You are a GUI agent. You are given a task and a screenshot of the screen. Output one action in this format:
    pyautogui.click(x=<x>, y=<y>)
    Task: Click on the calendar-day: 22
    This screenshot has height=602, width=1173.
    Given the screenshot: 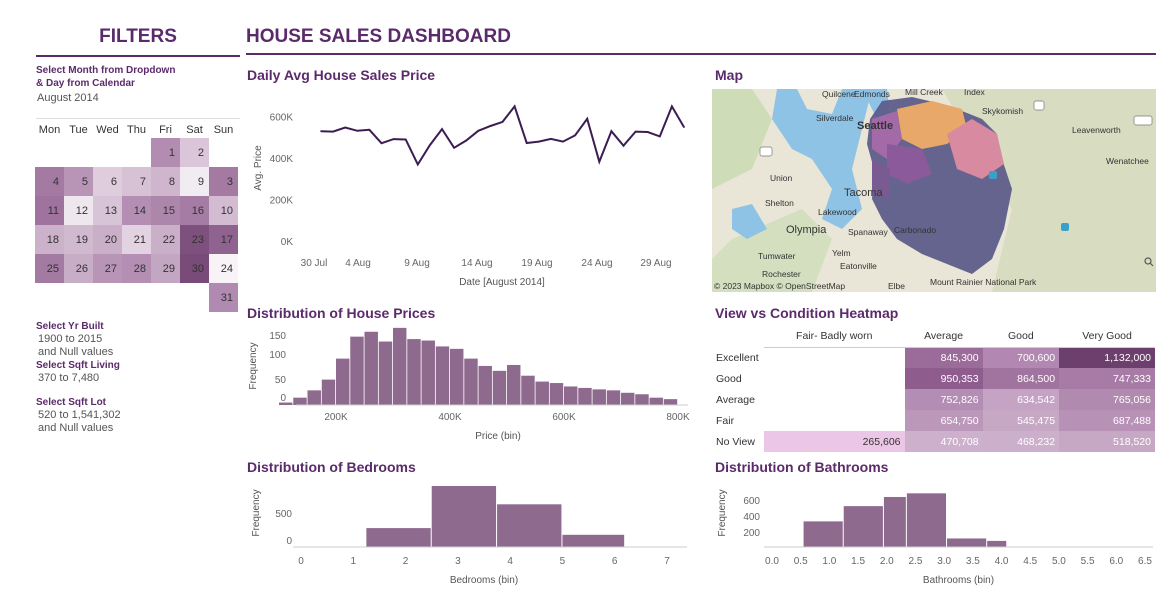 What is the action you would take?
    pyautogui.click(x=165, y=239)
    